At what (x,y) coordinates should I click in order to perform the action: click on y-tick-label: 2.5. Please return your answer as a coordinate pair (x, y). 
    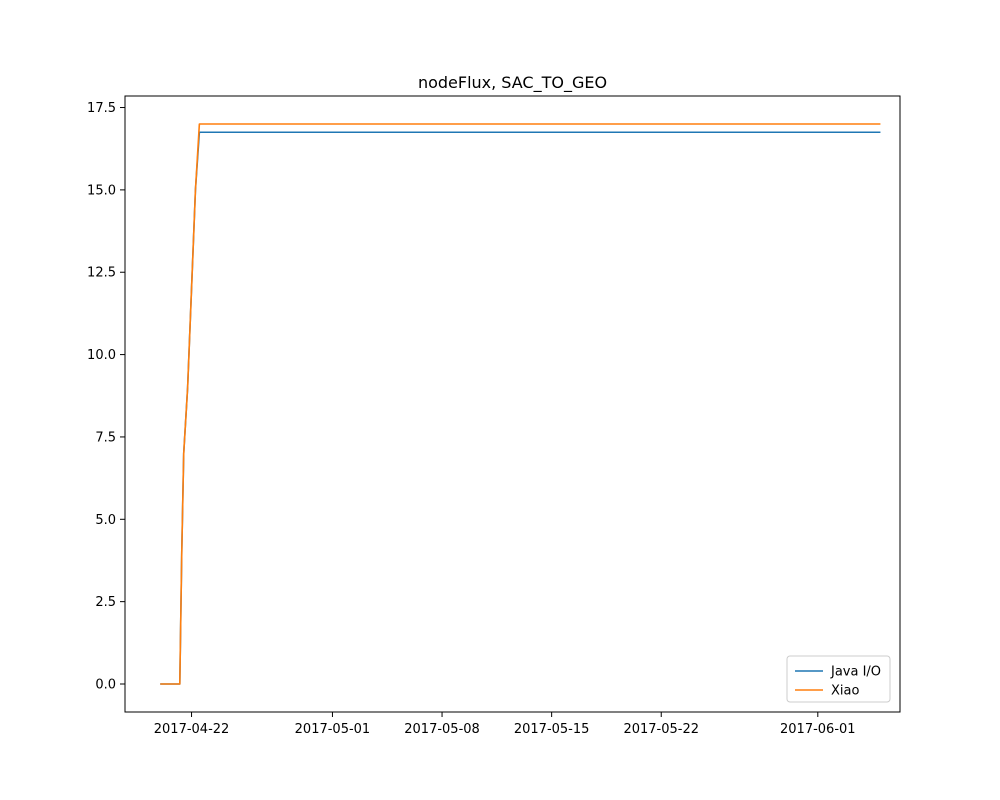
    Looking at the image, I should click on (105, 602).